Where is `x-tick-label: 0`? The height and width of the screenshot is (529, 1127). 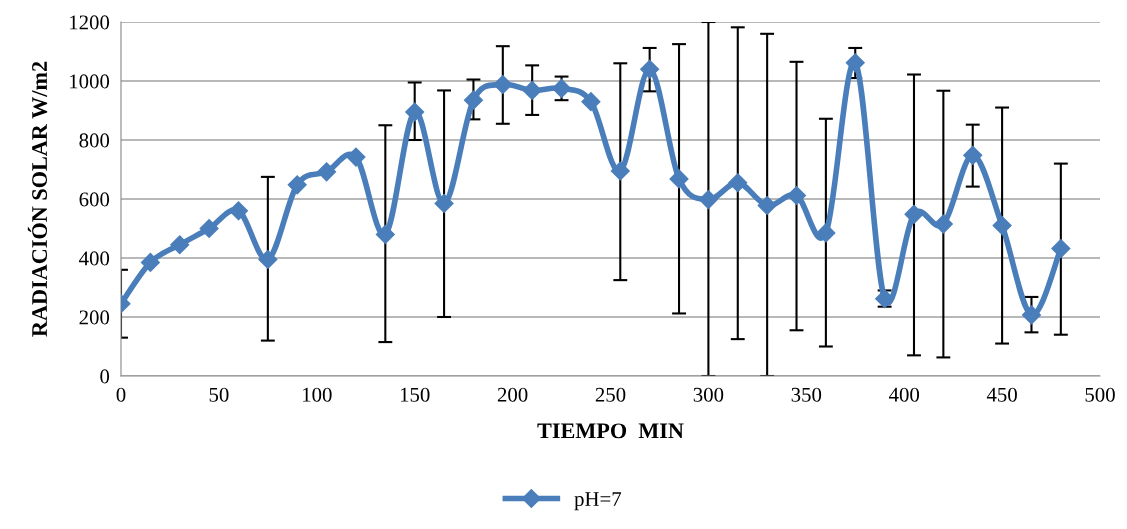
x-tick-label: 0 is located at coordinates (121, 394).